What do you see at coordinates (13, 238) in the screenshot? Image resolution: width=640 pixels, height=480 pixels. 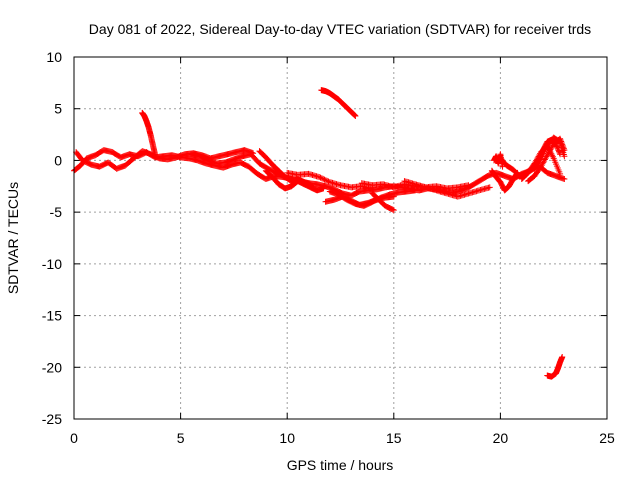 I see `y-axis-label: SDTVAR / TECUs` at bounding box center [13, 238].